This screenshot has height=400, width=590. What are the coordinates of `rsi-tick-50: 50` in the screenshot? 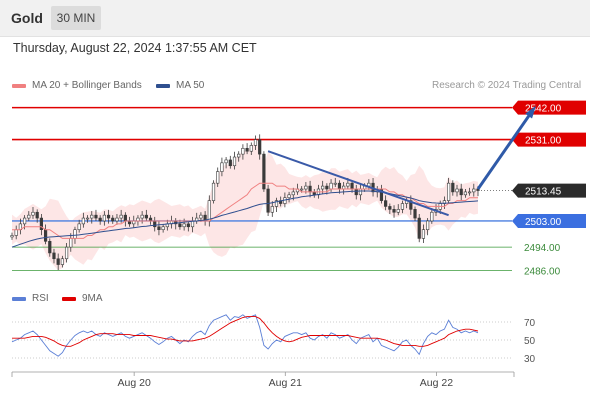 It's located at (530, 341).